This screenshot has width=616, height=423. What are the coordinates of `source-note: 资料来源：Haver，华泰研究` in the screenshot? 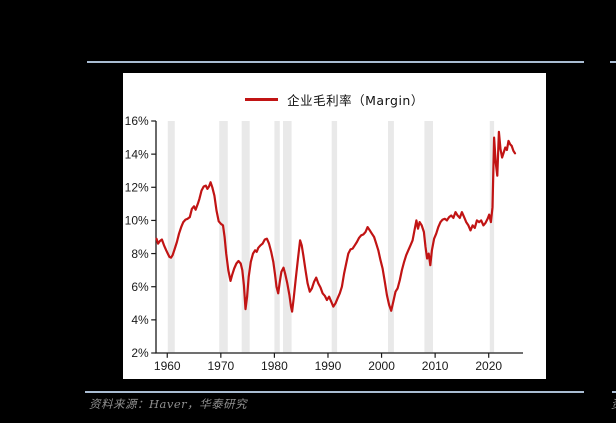 It's located at (168, 404).